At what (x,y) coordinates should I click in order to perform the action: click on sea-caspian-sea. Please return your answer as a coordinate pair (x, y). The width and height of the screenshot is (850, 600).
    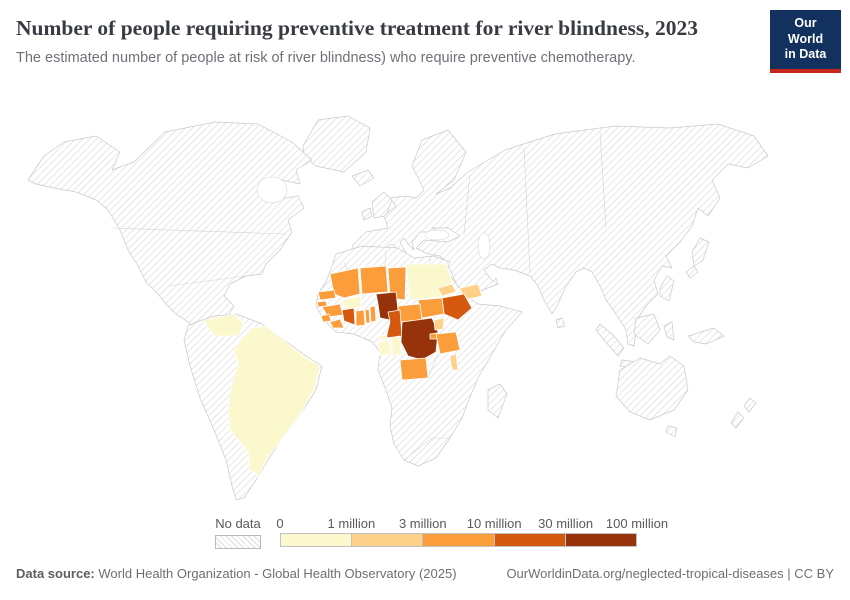
    Looking at the image, I should click on (484, 246).